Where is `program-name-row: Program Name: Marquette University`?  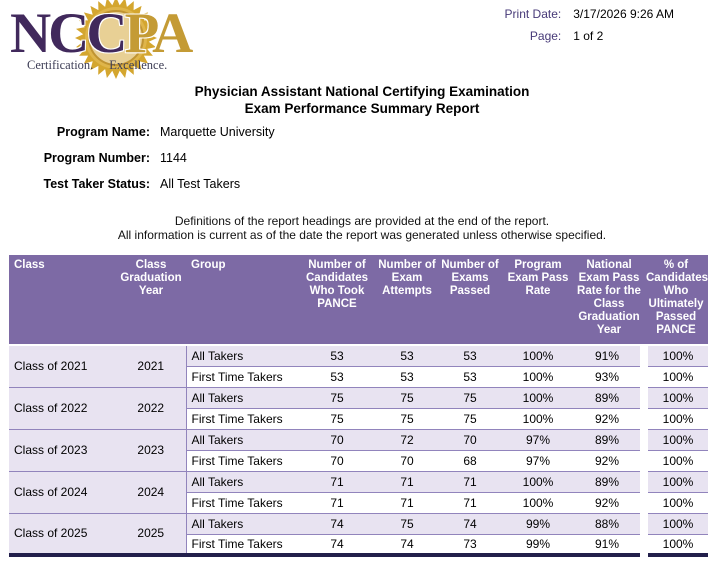 program-name-row: Program Name: Marquette University is located at coordinates (137, 132).